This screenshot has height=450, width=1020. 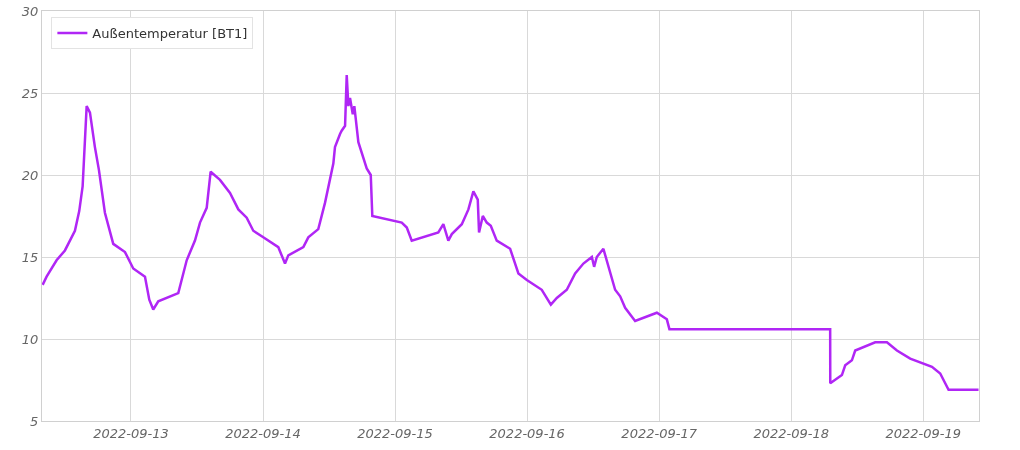 I want to click on x-tick-label: 2022-09-14, so click(x=263, y=433).